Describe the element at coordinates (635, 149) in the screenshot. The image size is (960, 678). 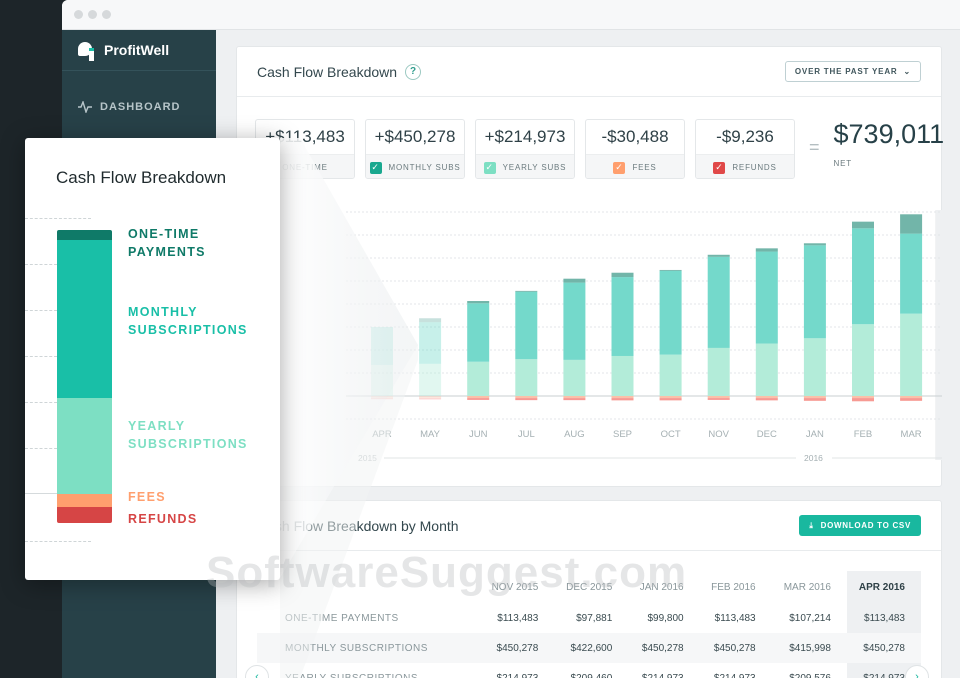
I see `stat-fees: -$30,488 ✓ FEES` at that location.